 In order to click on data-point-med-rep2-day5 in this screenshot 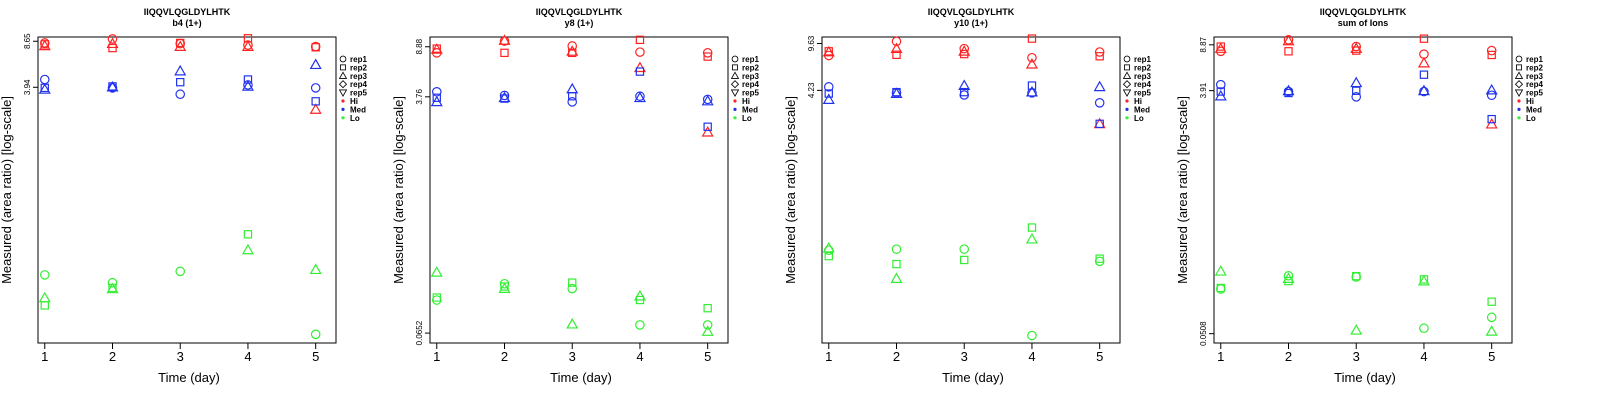, I will do `click(1099, 124)`.